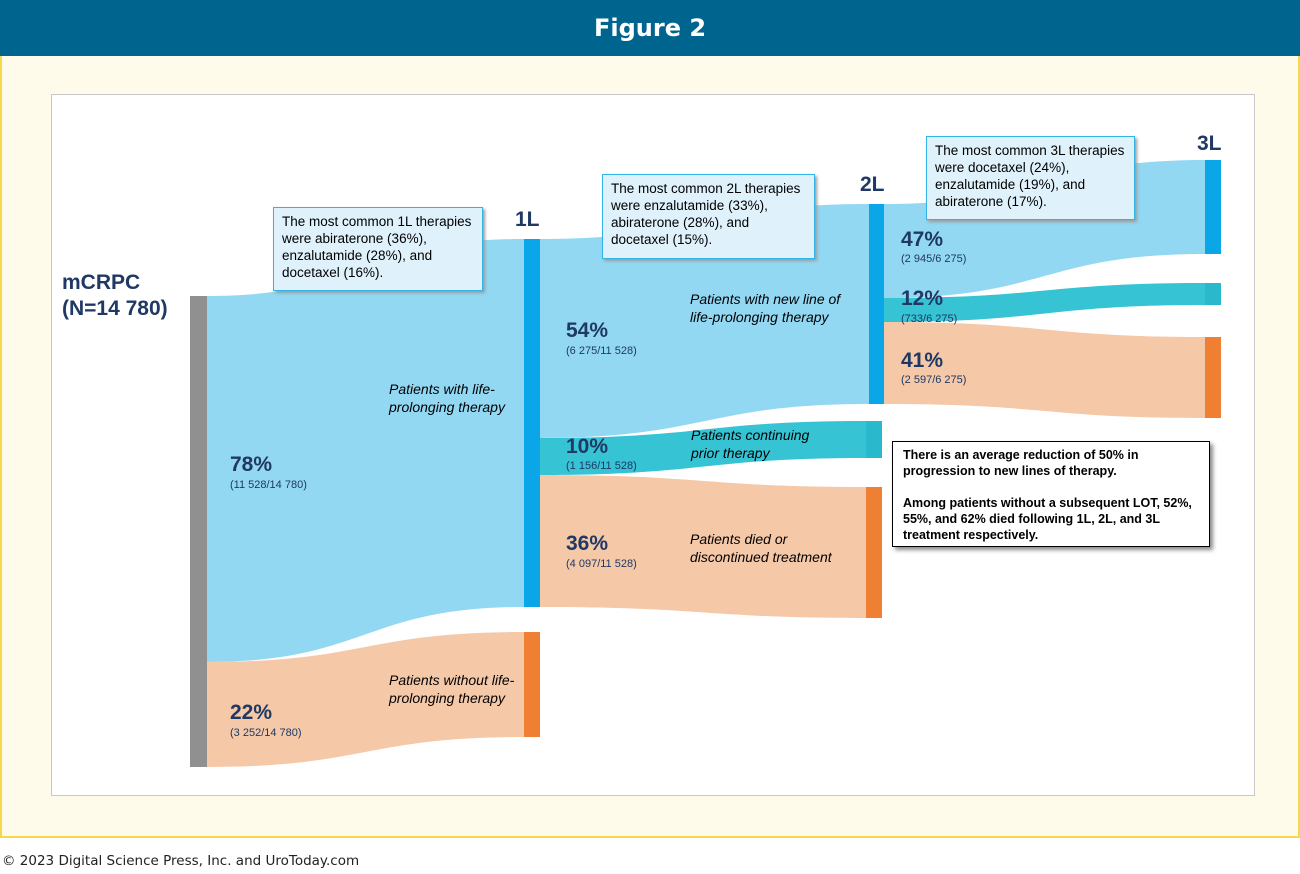 This screenshot has width=1300, height=874. I want to click on desc-1l-continue: Patients continuing prior therapy, so click(750, 444).